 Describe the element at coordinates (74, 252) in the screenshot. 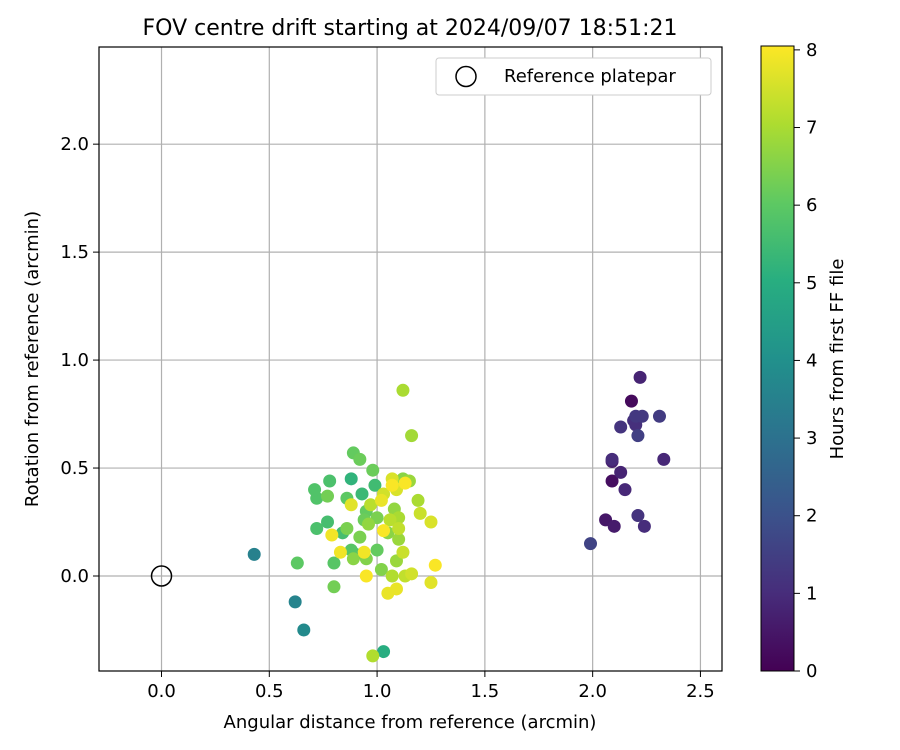

I see `y-tick-label: 1.5` at that location.